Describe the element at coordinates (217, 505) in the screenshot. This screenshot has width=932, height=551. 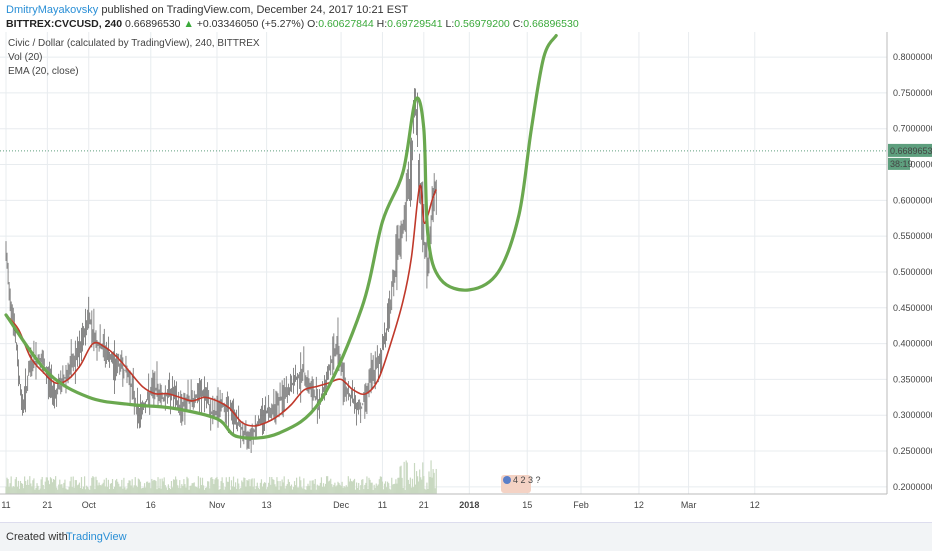
I see `x-tick-label: Nov` at that location.